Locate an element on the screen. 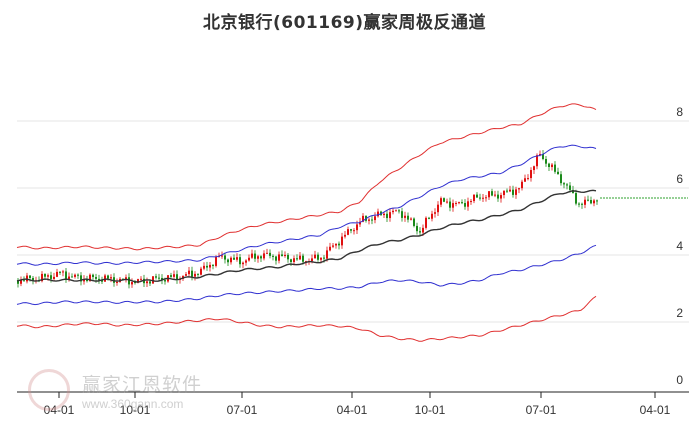  watermark-logo-icon is located at coordinates (49, 390).